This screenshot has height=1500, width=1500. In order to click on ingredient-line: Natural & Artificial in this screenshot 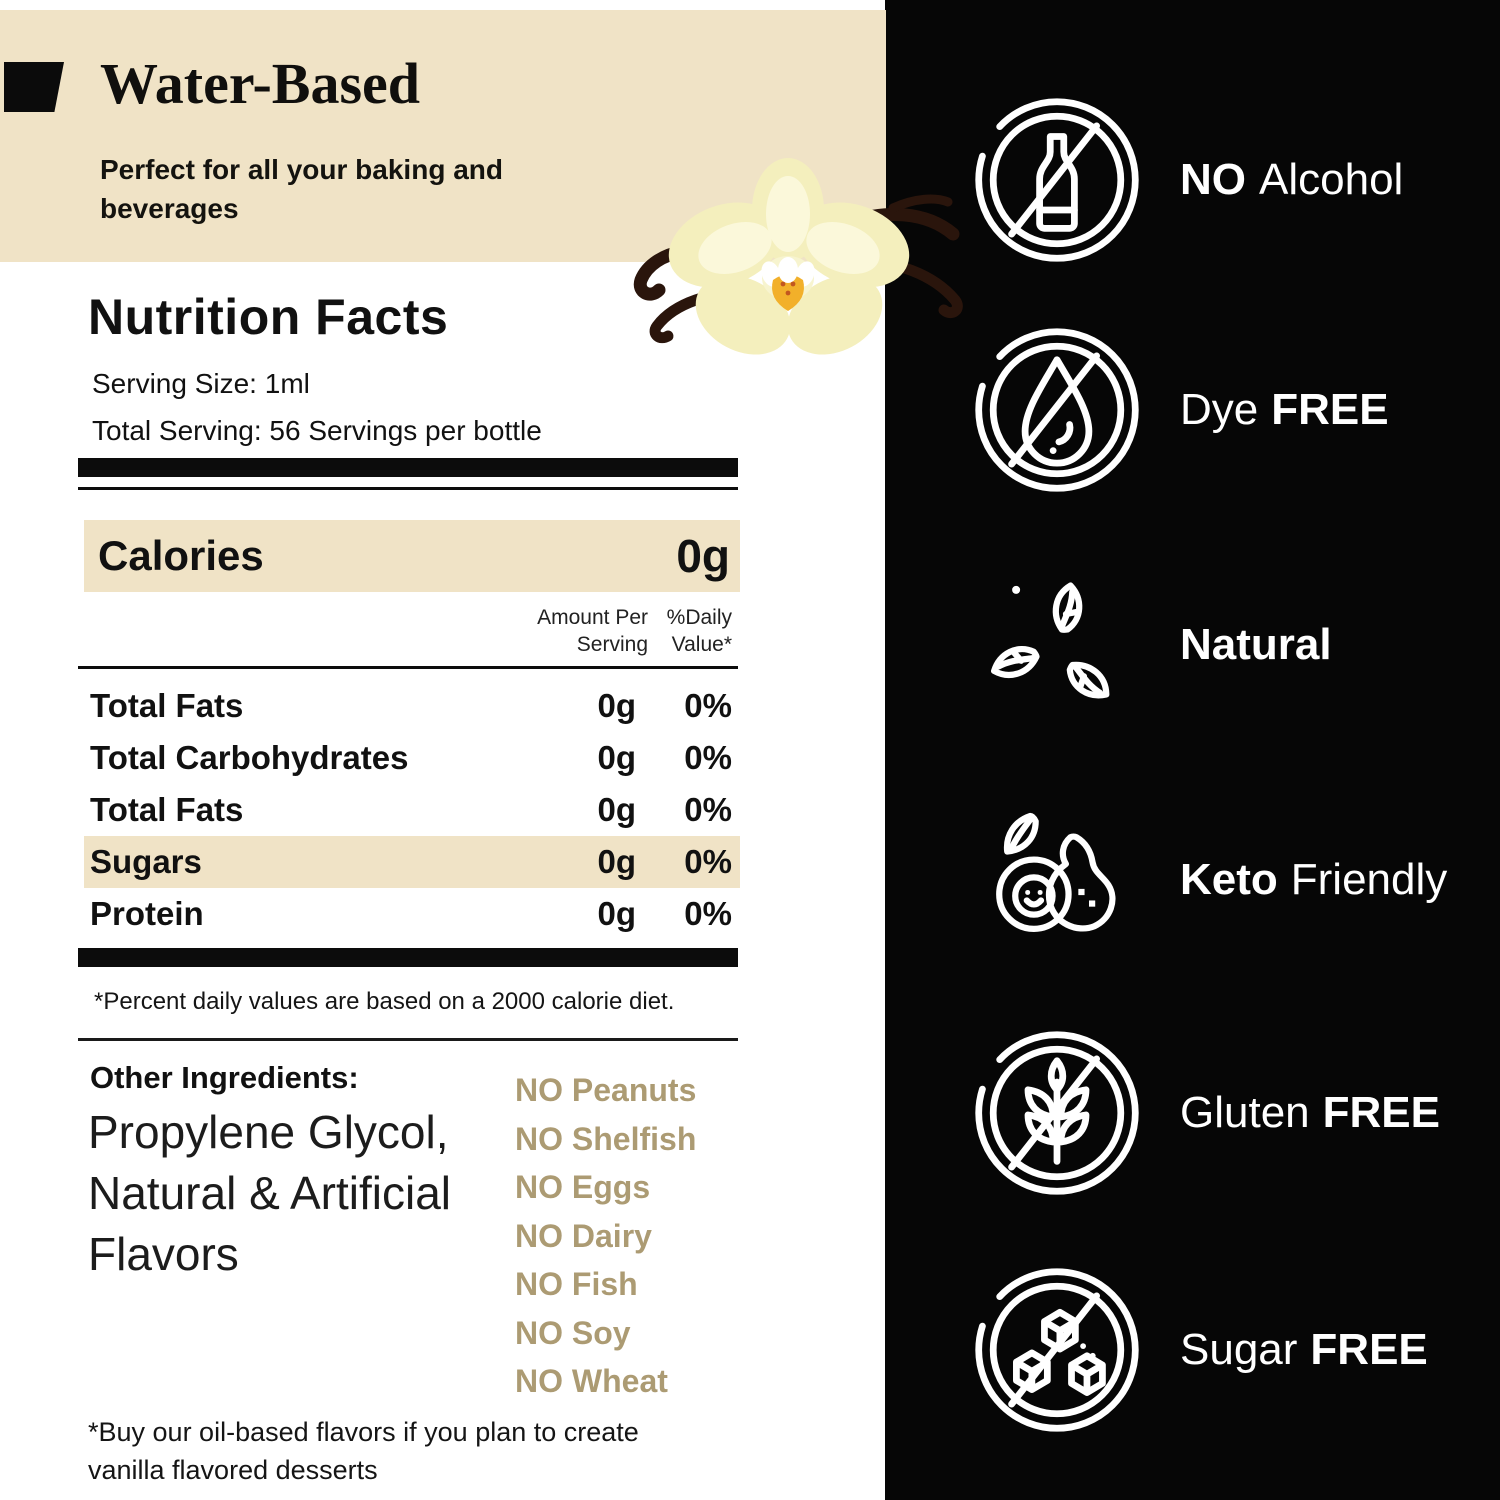, I will do `click(270, 1193)`.